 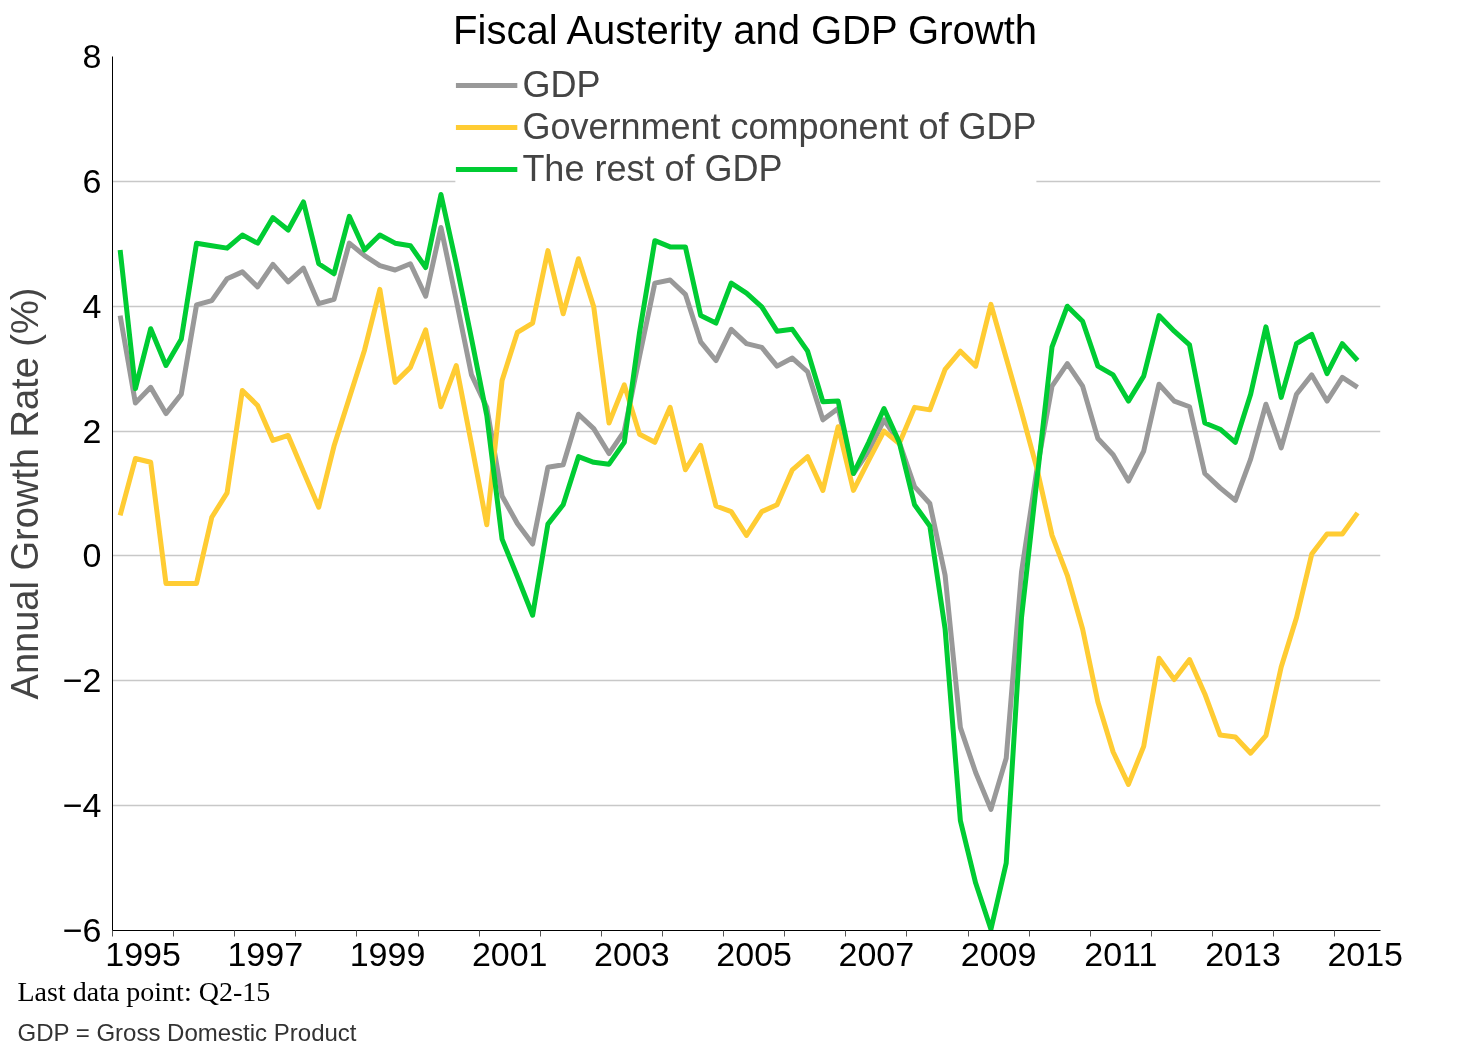 I want to click on x-tick-label: 2001, so click(x=509, y=953).